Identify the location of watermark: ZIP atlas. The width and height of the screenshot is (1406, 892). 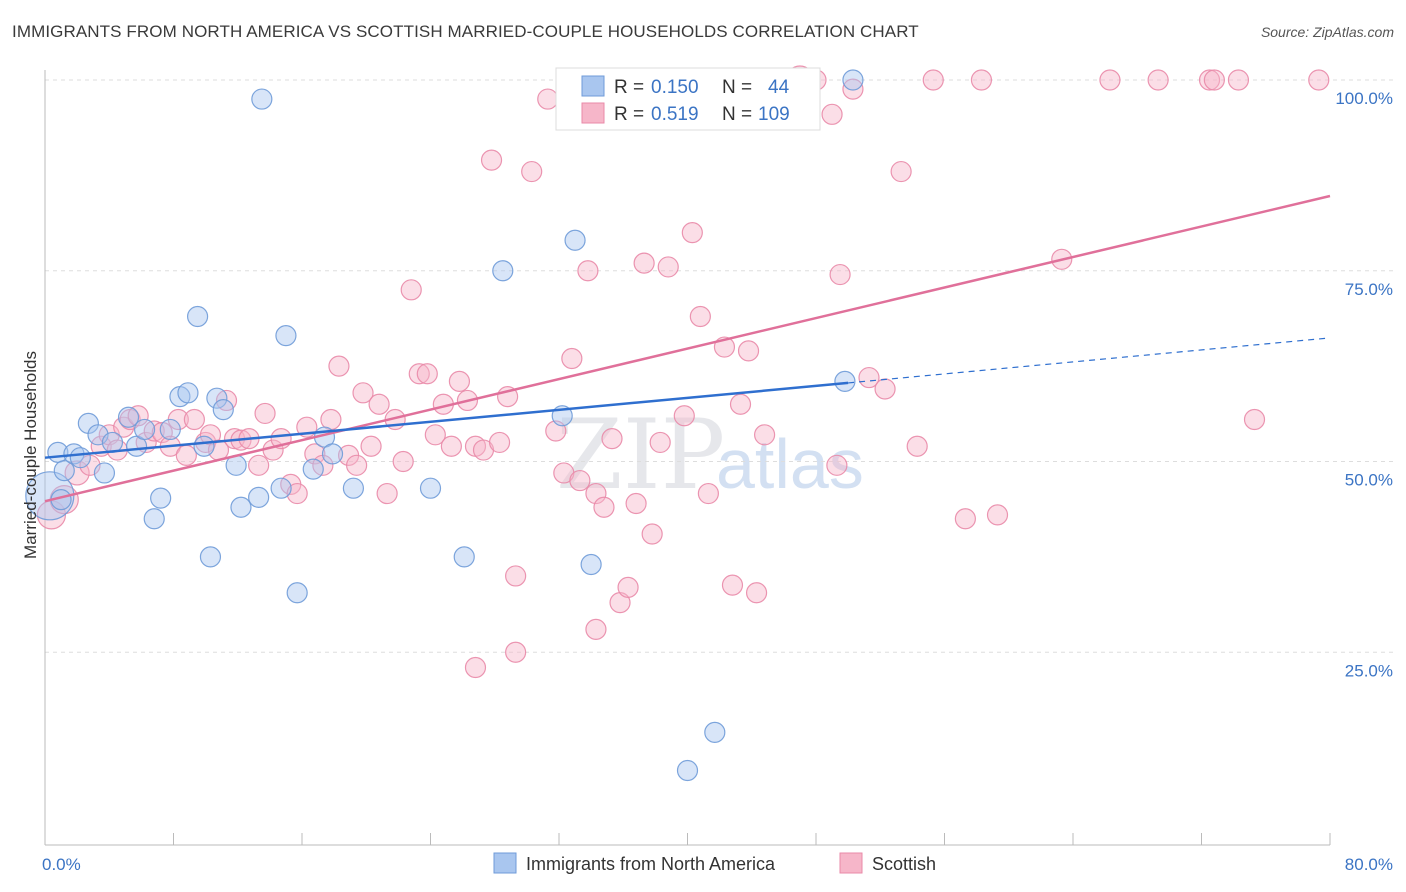
(710, 455).